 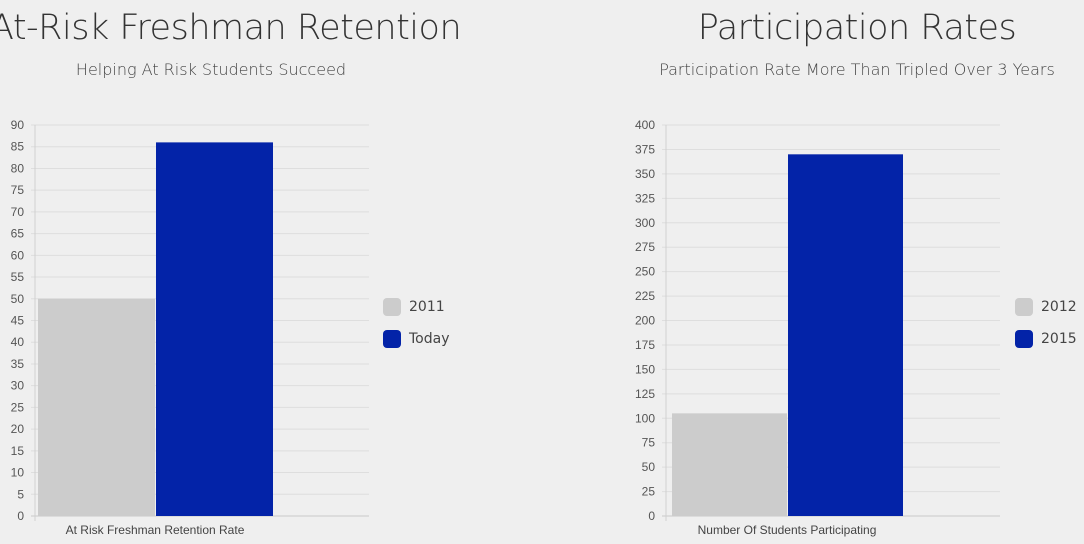 What do you see at coordinates (1059, 307) in the screenshot?
I see `legend-label: 2012` at bounding box center [1059, 307].